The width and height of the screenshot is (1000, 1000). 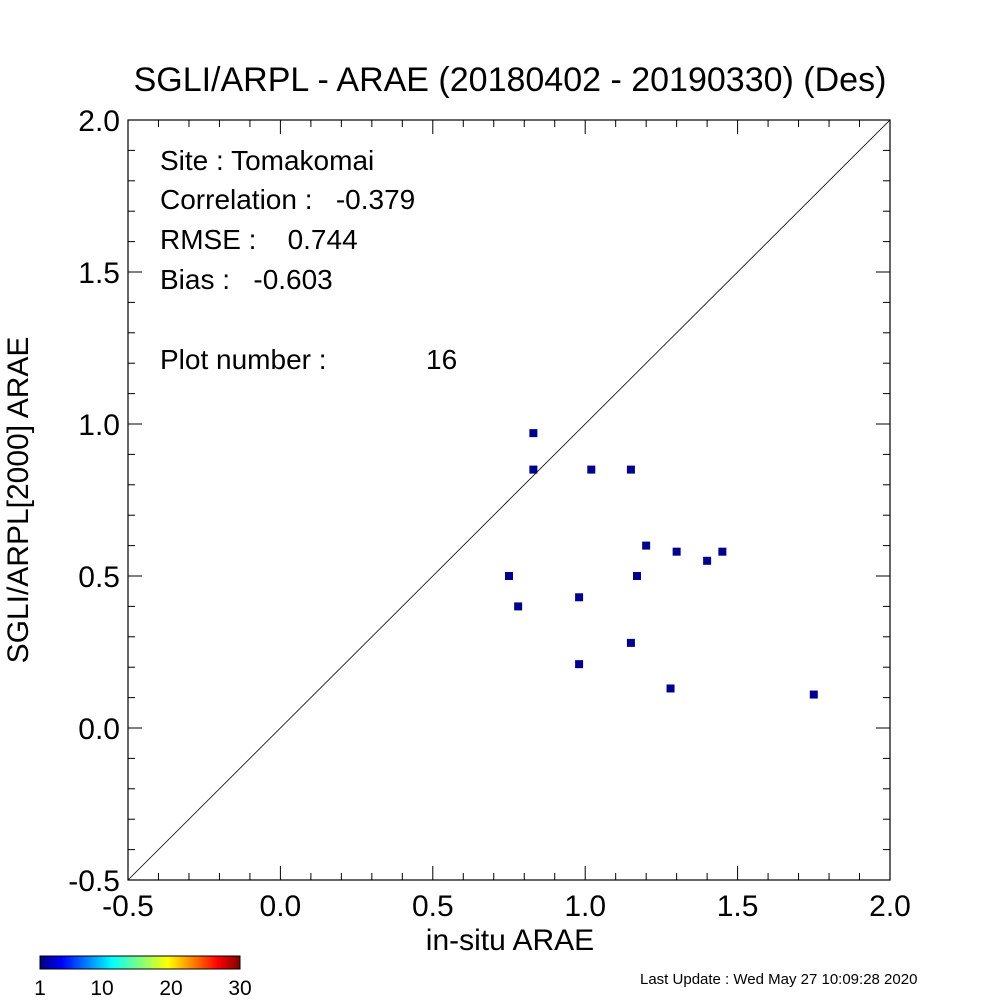 I want to click on y-tick-label: 1.5, so click(x=99, y=273).